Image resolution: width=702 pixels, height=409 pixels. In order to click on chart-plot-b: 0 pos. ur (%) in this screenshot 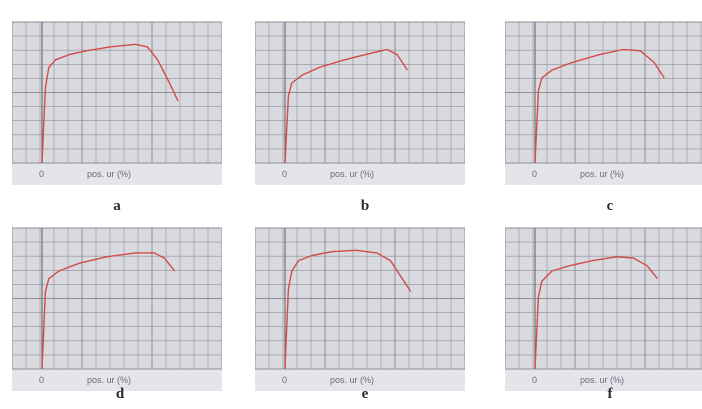, I will do `click(360, 103)`.